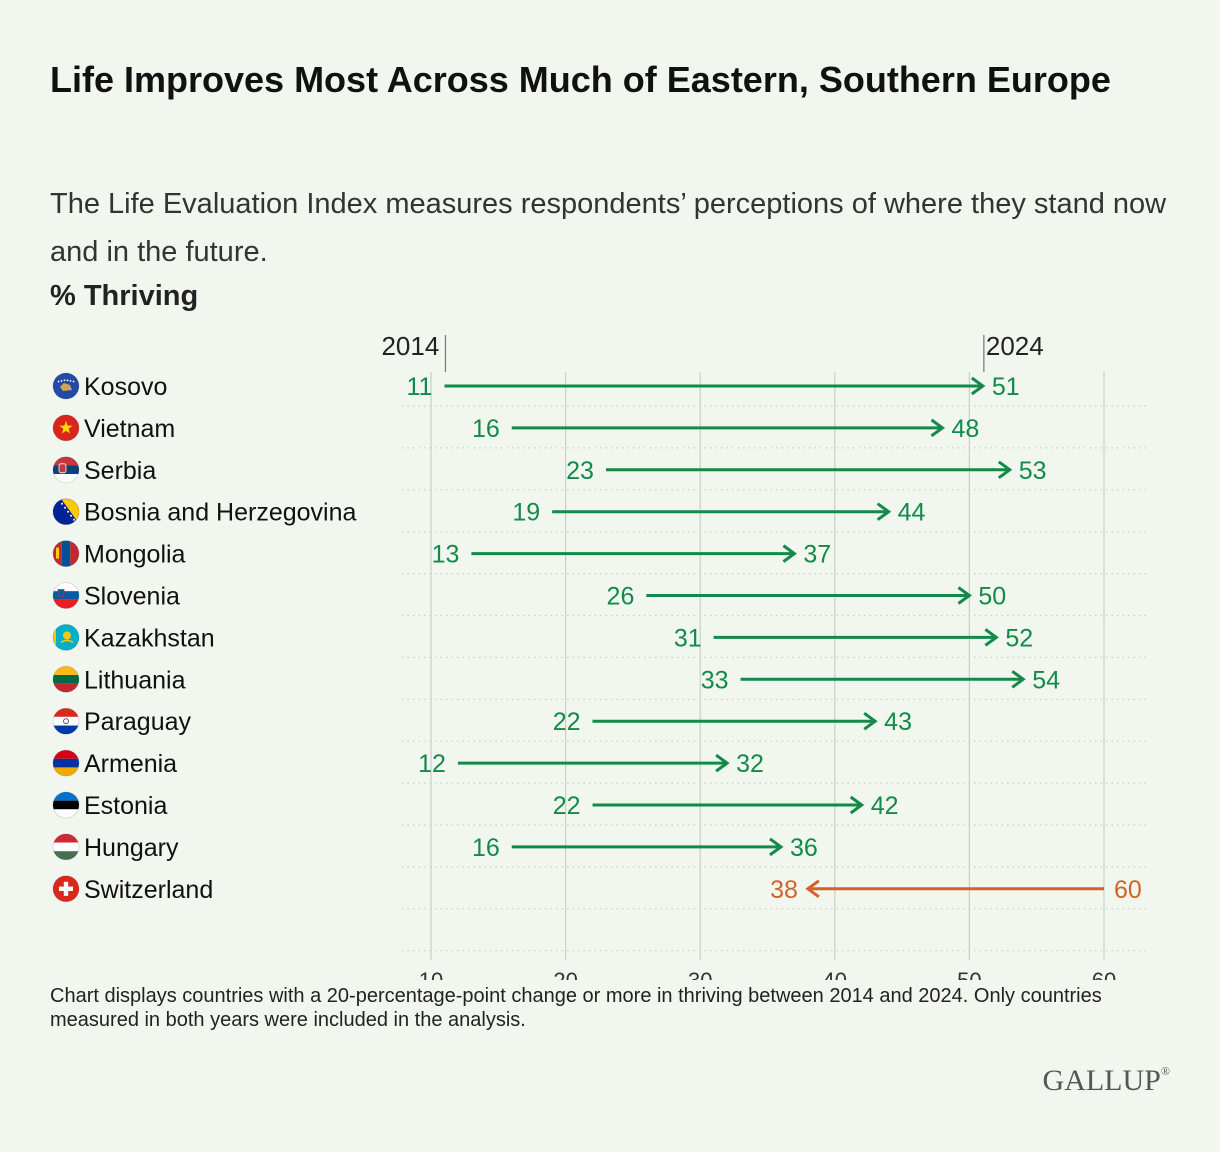 The height and width of the screenshot is (1152, 1220). What do you see at coordinates (898, 722) in the screenshot?
I see `value-2024-paraguay: 43` at bounding box center [898, 722].